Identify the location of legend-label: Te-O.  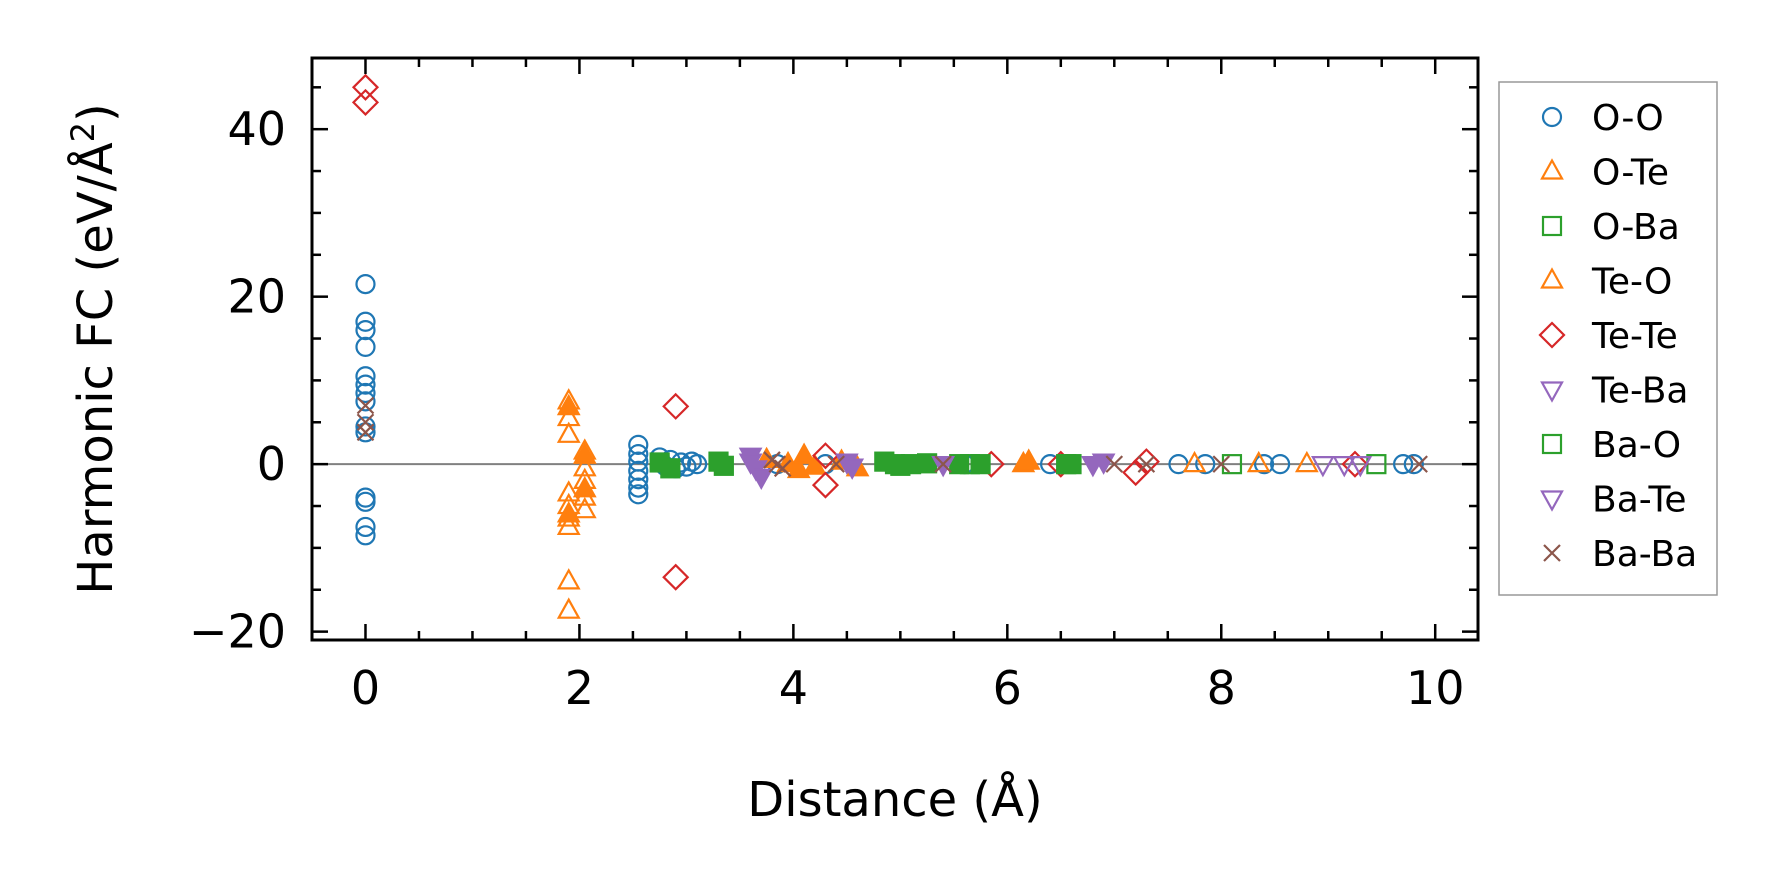
(1631, 282).